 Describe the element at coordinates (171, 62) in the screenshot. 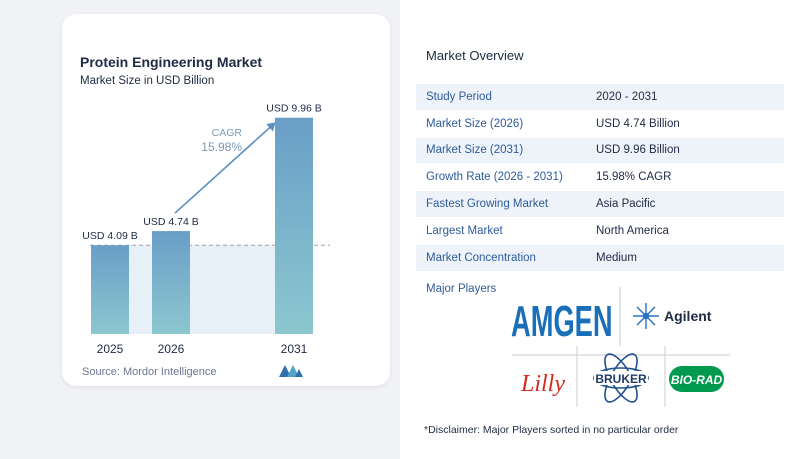

I see `chart-title: Protein Engineering Market` at that location.